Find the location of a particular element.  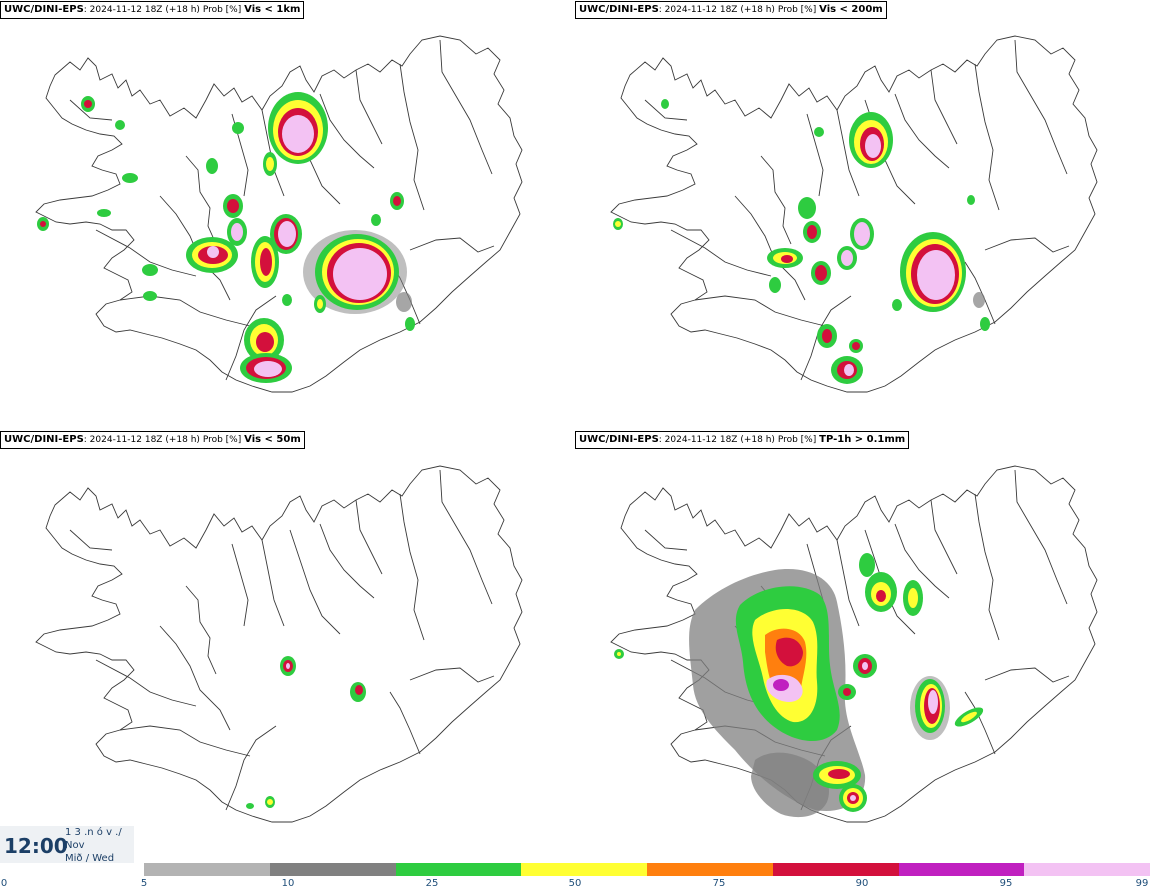

valid-time-box: 12:00 1 3 .n ó v ./ Nov Mið / Wed is located at coordinates (67, 845).